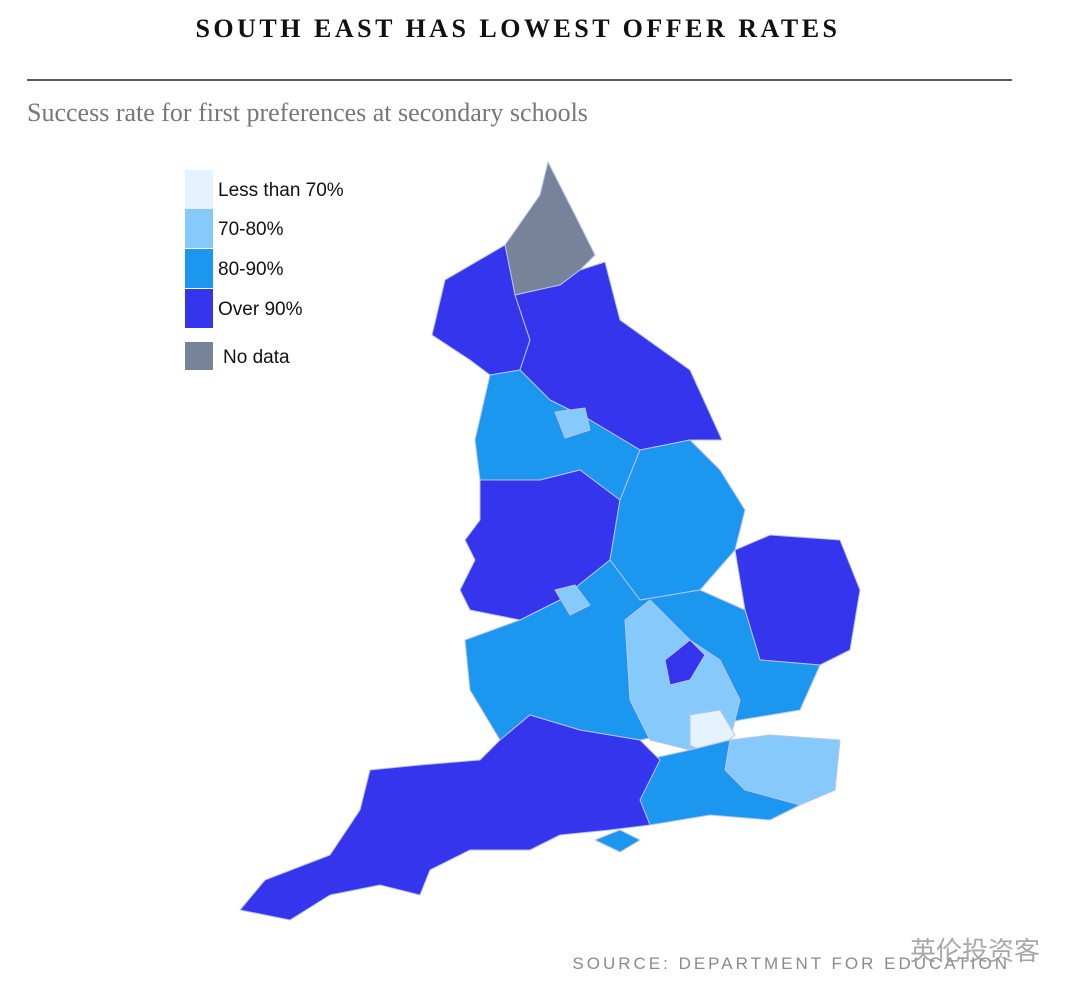 This screenshot has width=1080, height=999. What do you see at coordinates (260, 309) in the screenshot?
I see `legend-label: Over 90%` at bounding box center [260, 309].